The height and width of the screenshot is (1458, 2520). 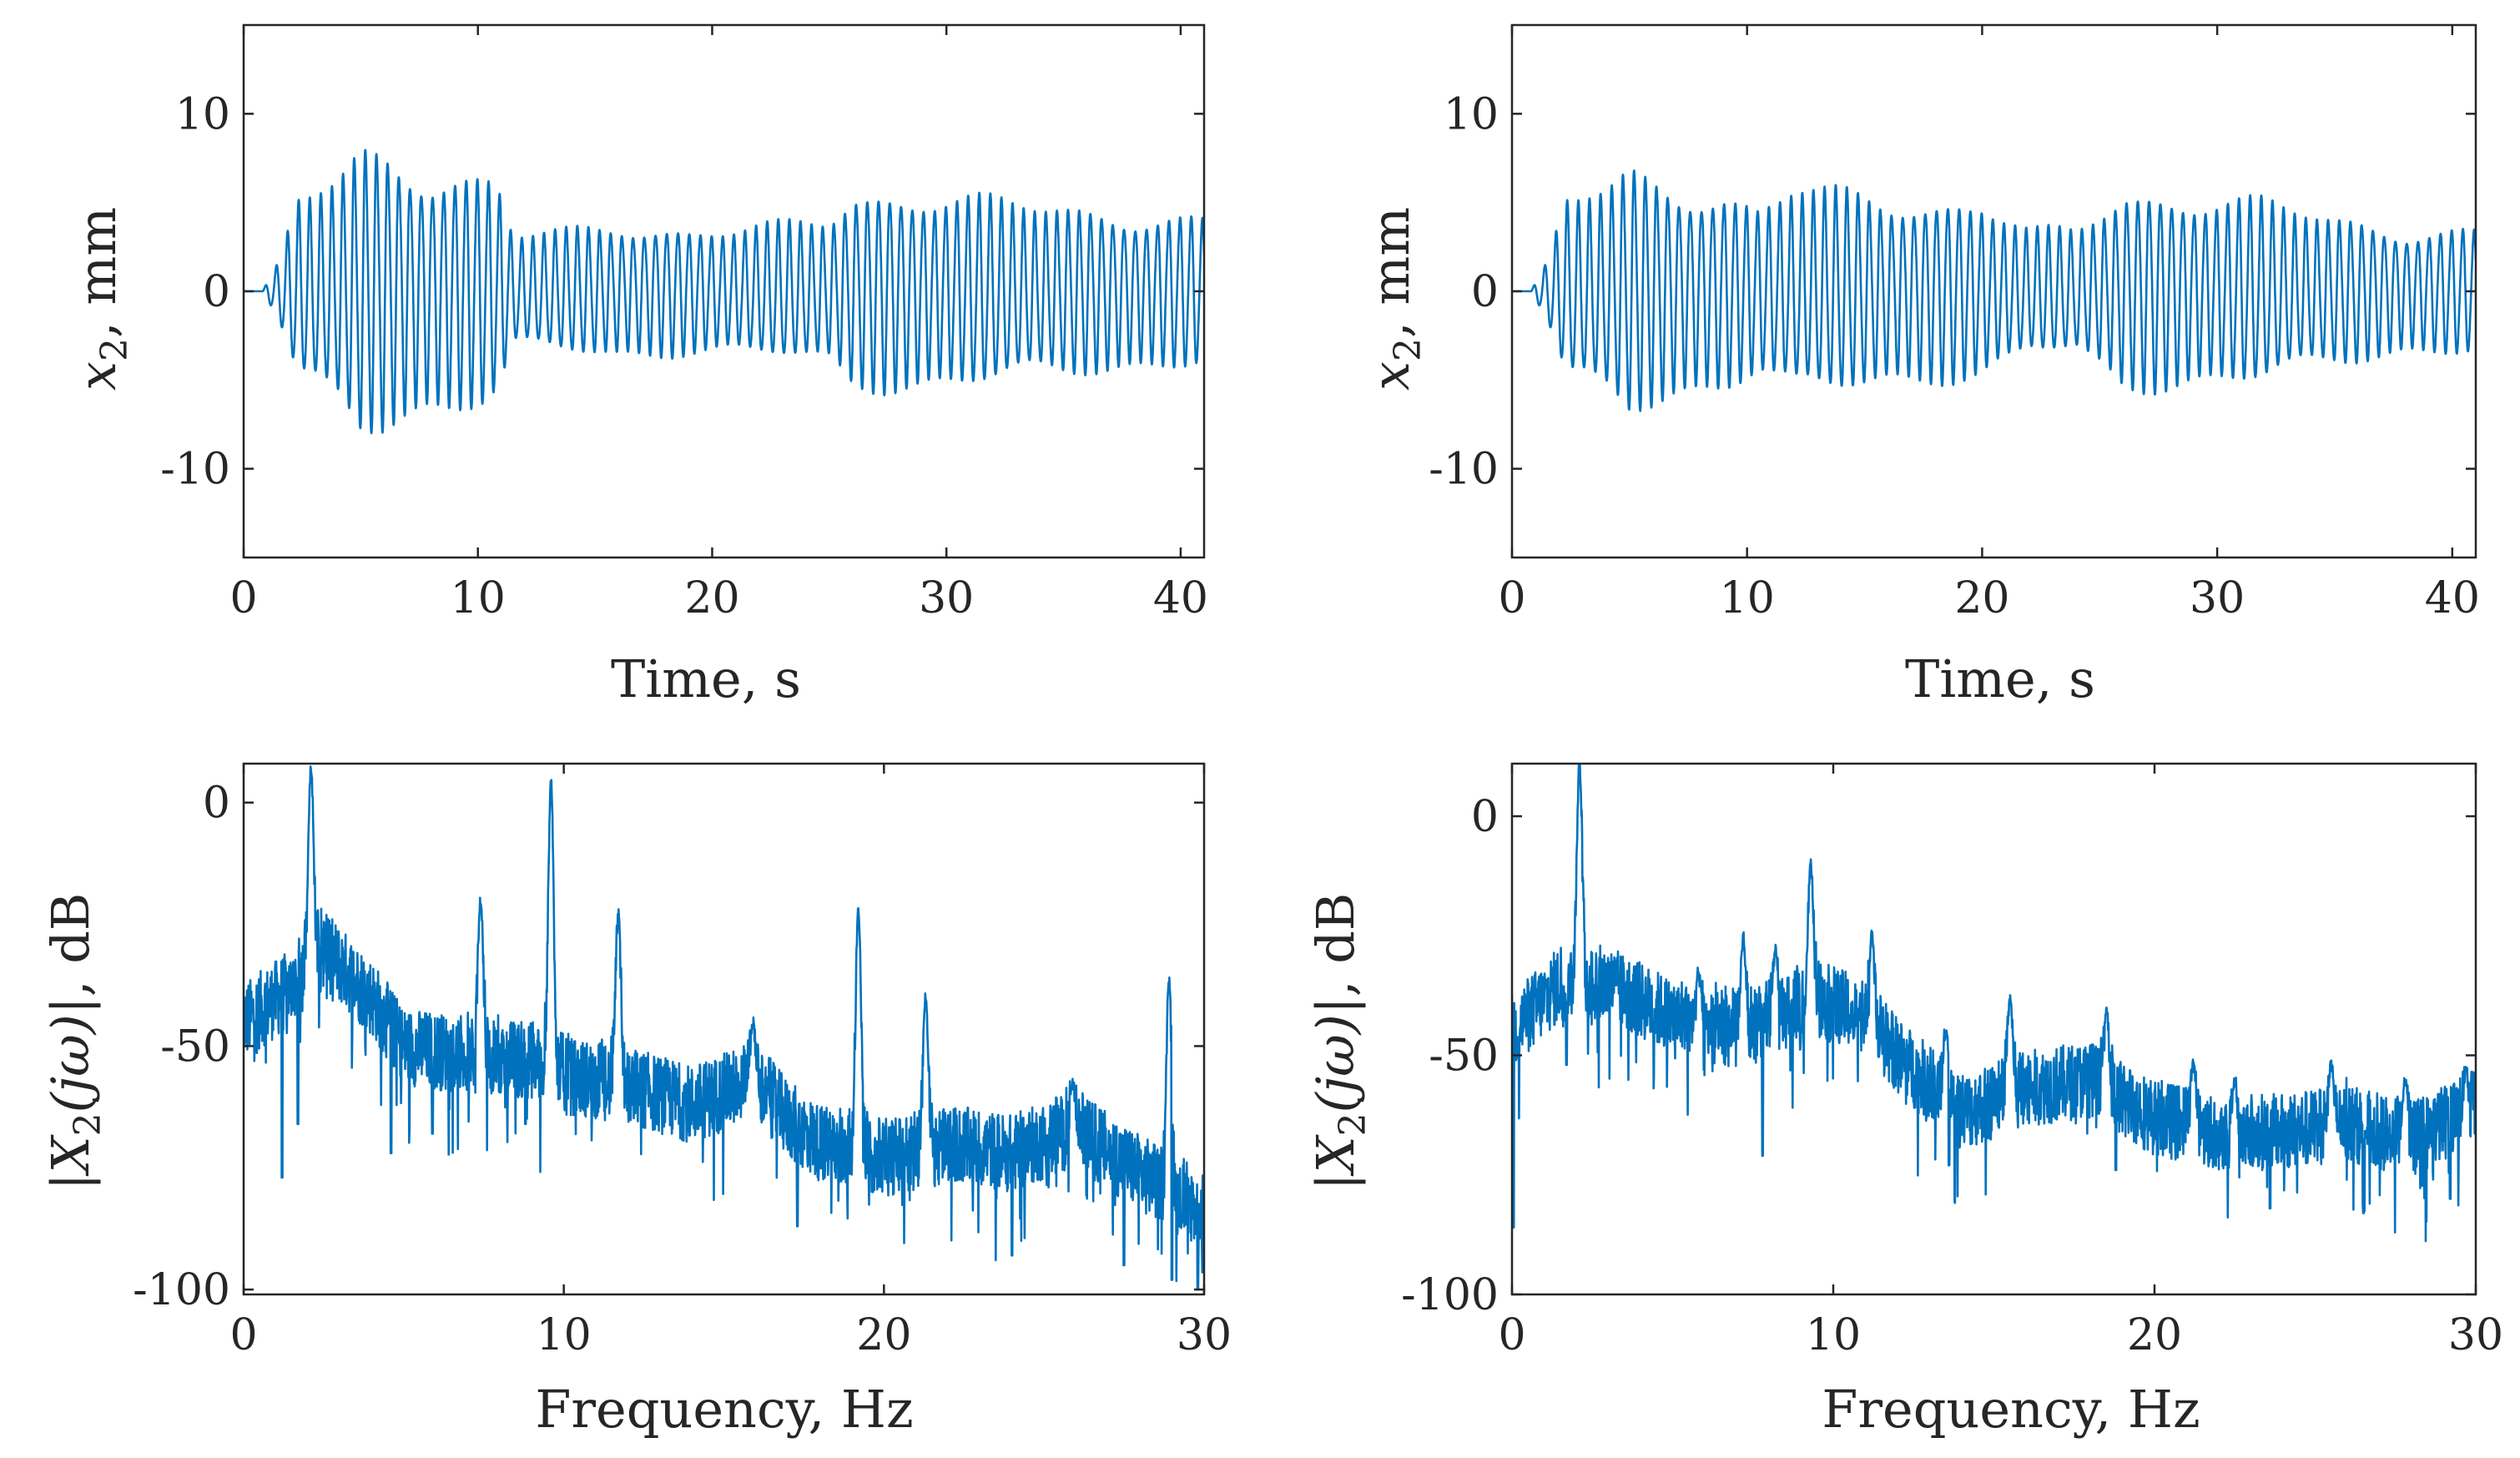 What do you see at coordinates (74, 1042) in the screenshot?
I see `ylabel-freq-left: |X2(jω)|, dB` at bounding box center [74, 1042].